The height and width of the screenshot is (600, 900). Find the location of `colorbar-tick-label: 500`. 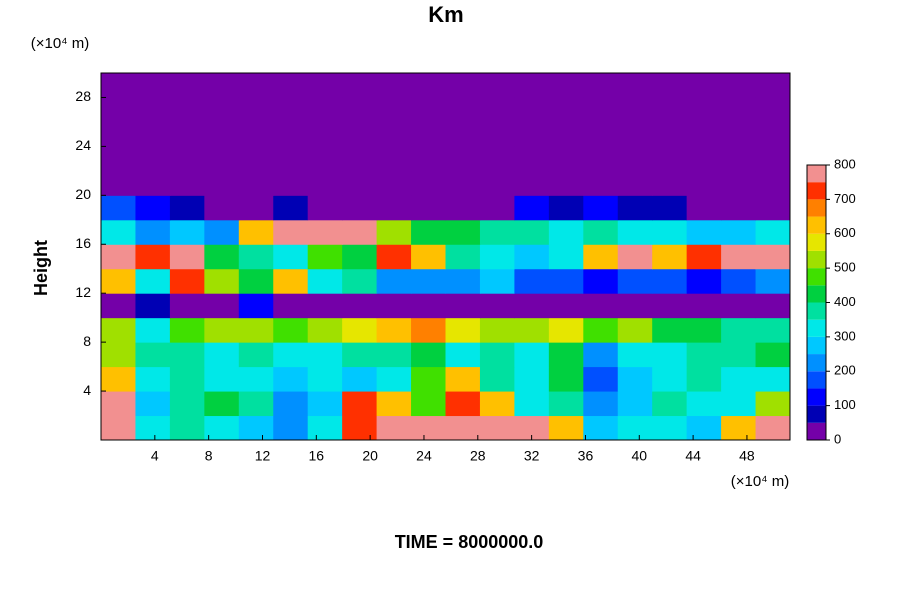

colorbar-tick-label: 500 is located at coordinates (845, 267).